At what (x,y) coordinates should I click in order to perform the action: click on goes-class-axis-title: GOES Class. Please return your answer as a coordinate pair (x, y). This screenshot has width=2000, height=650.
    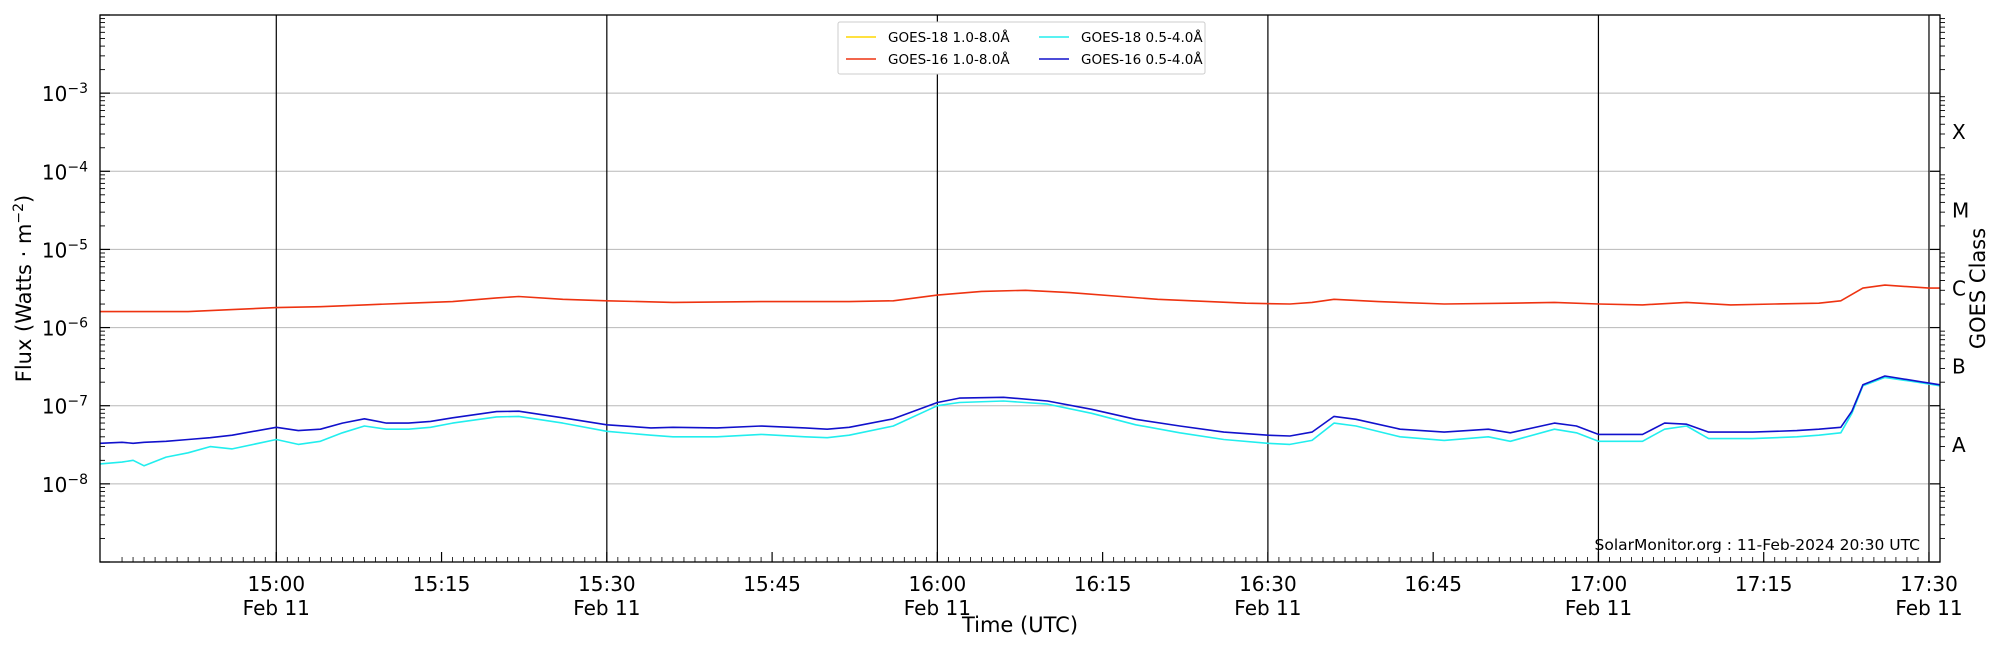
    Looking at the image, I should click on (1978, 288).